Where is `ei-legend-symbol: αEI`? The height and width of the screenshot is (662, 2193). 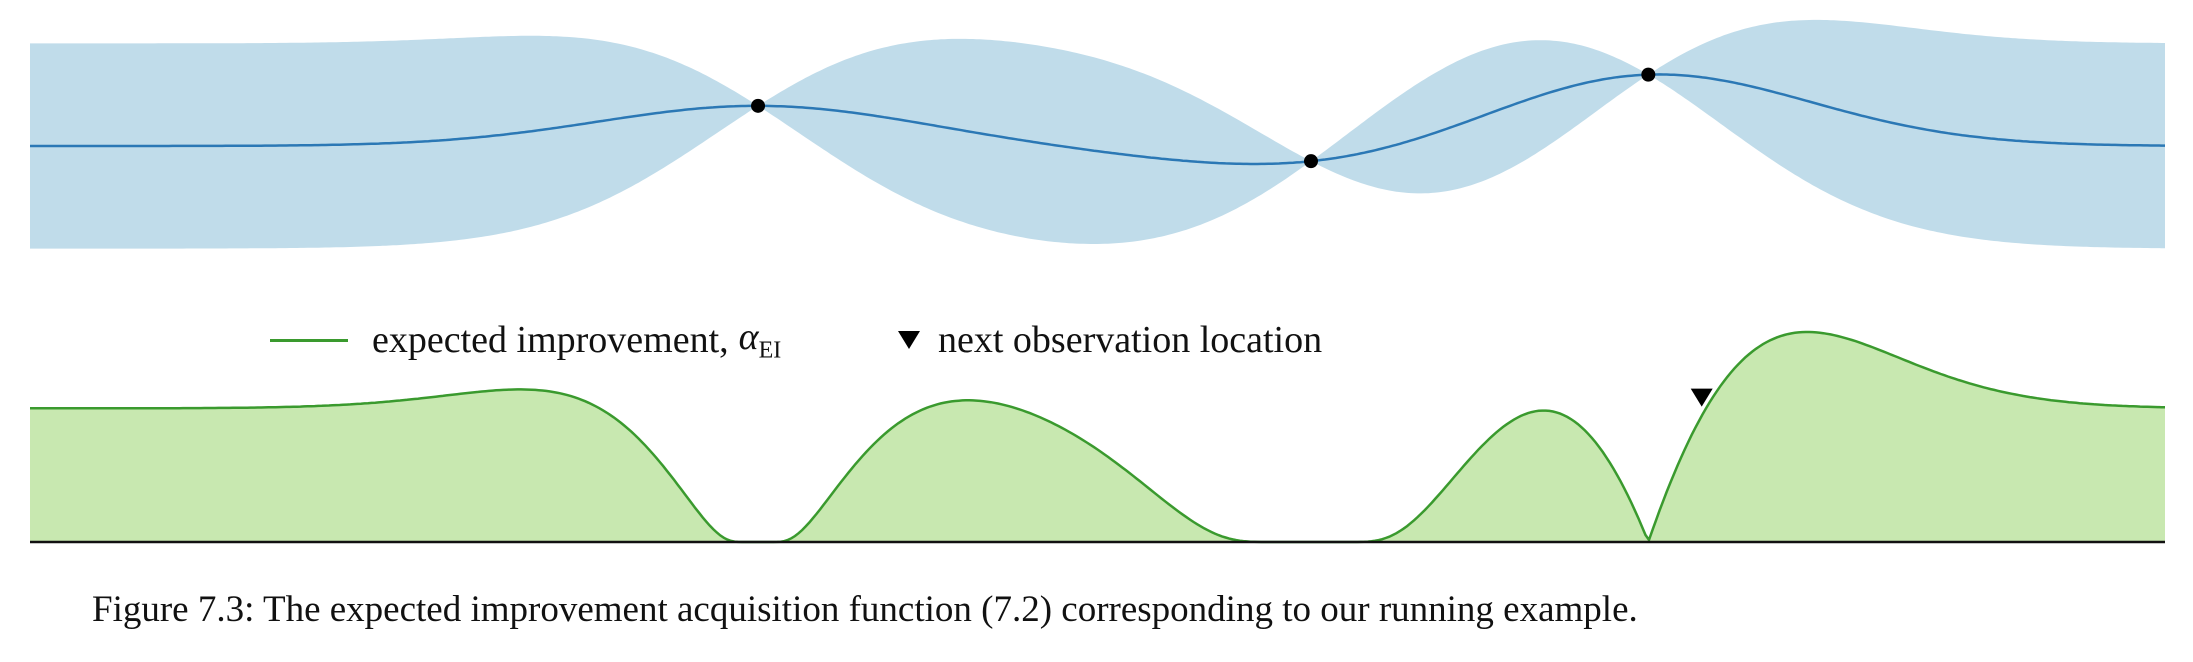
ei-legend-symbol: αEI is located at coordinates (760, 340).